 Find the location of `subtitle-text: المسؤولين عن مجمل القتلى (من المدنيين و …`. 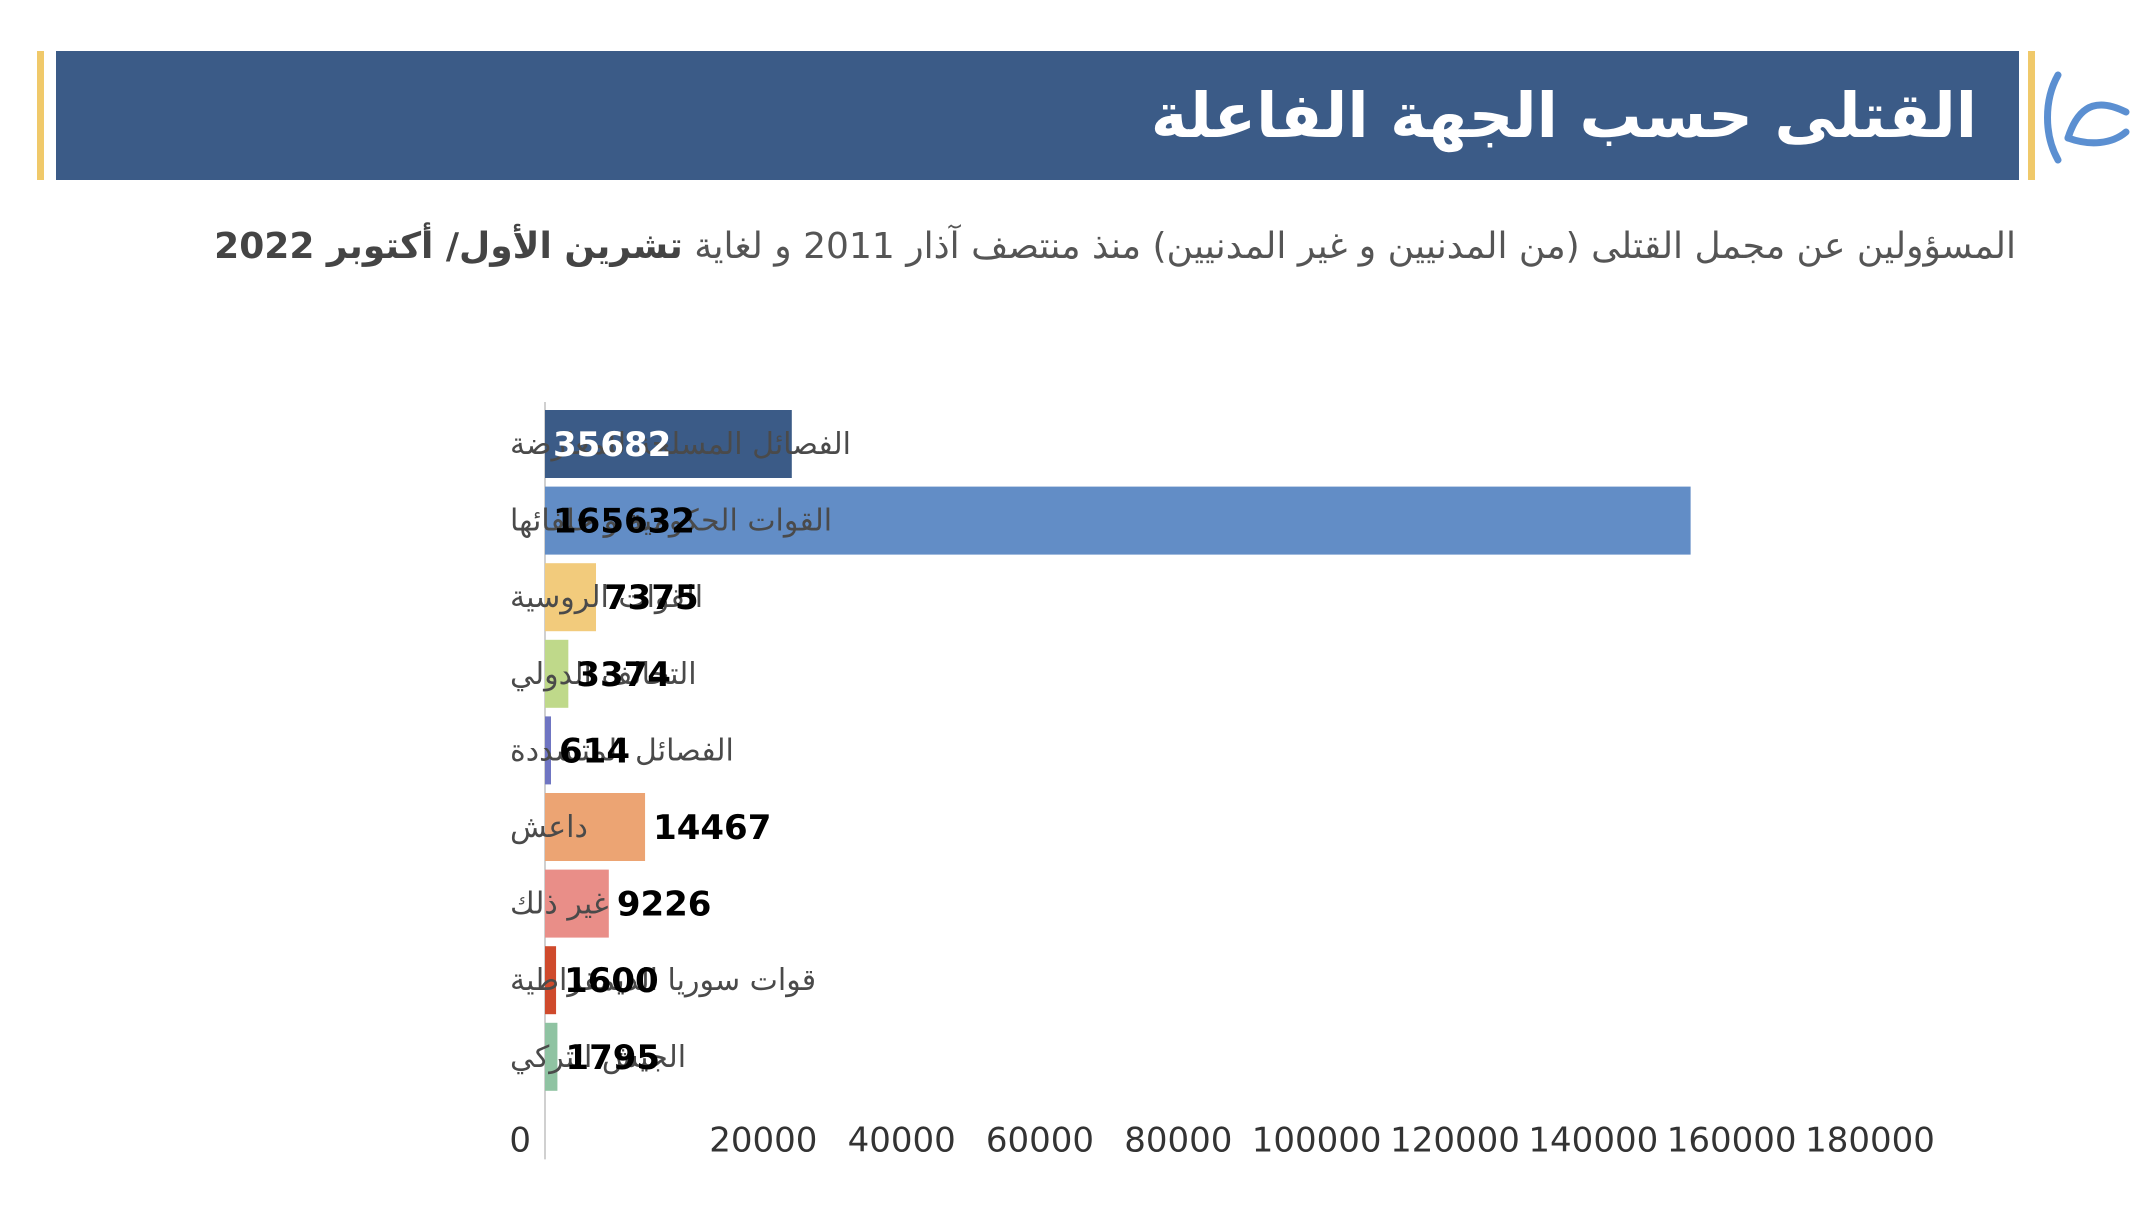

subtitle-text: المسؤولين عن مجمل القتلى (من المدنيين و … is located at coordinates (1349, 246).